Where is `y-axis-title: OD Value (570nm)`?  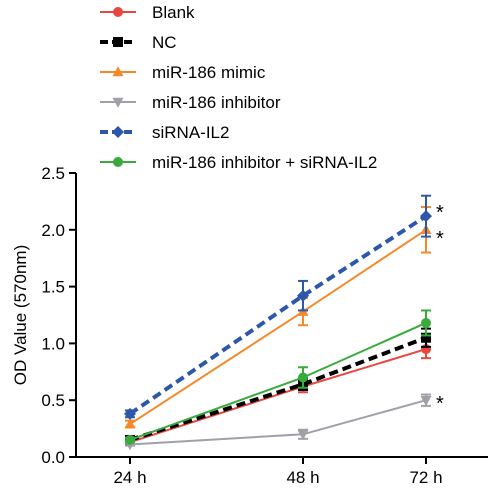
y-axis-title: OD Value (570nm) is located at coordinates (20, 315).